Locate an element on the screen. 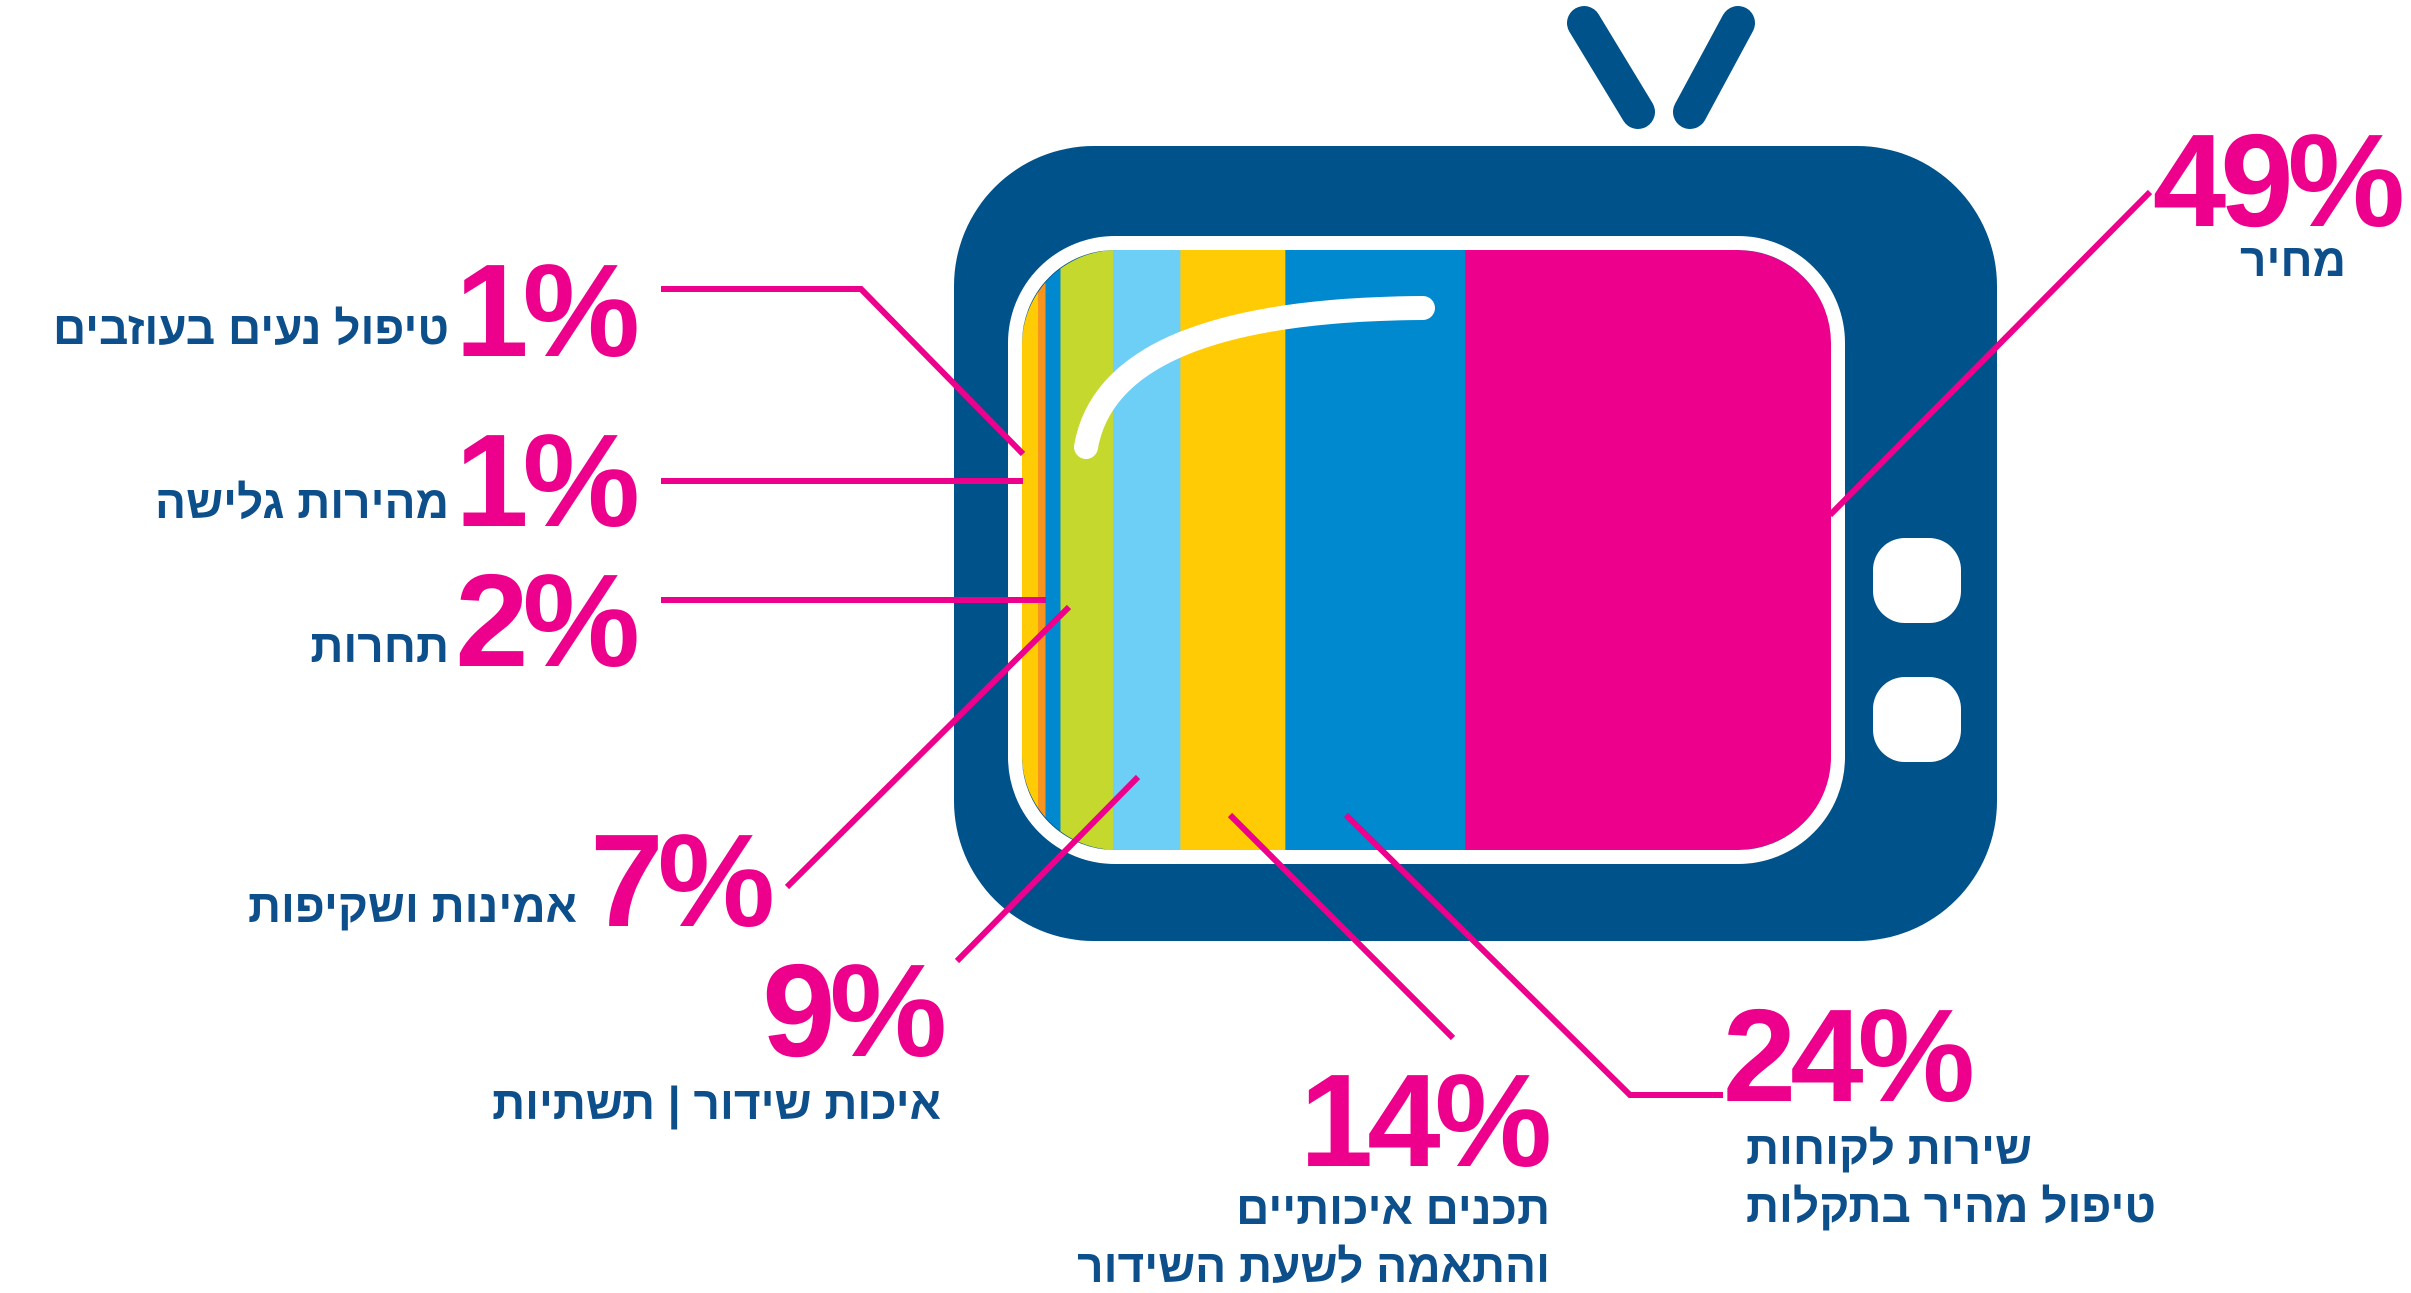 This screenshot has height=1293, width=2411. category-label: מהירות גלישה is located at coordinates (302, 502).